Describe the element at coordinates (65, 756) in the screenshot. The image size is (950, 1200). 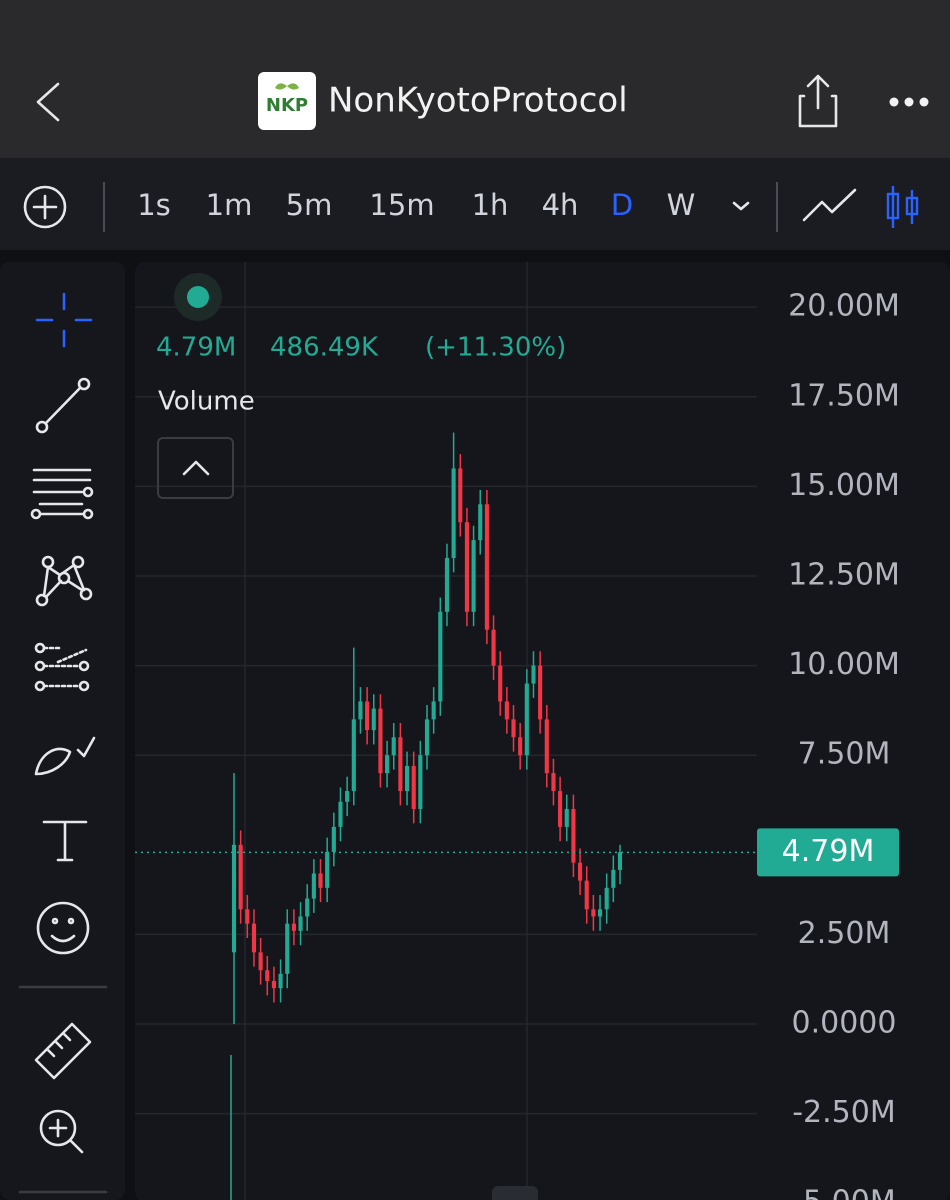
I see `brush-tool` at that location.